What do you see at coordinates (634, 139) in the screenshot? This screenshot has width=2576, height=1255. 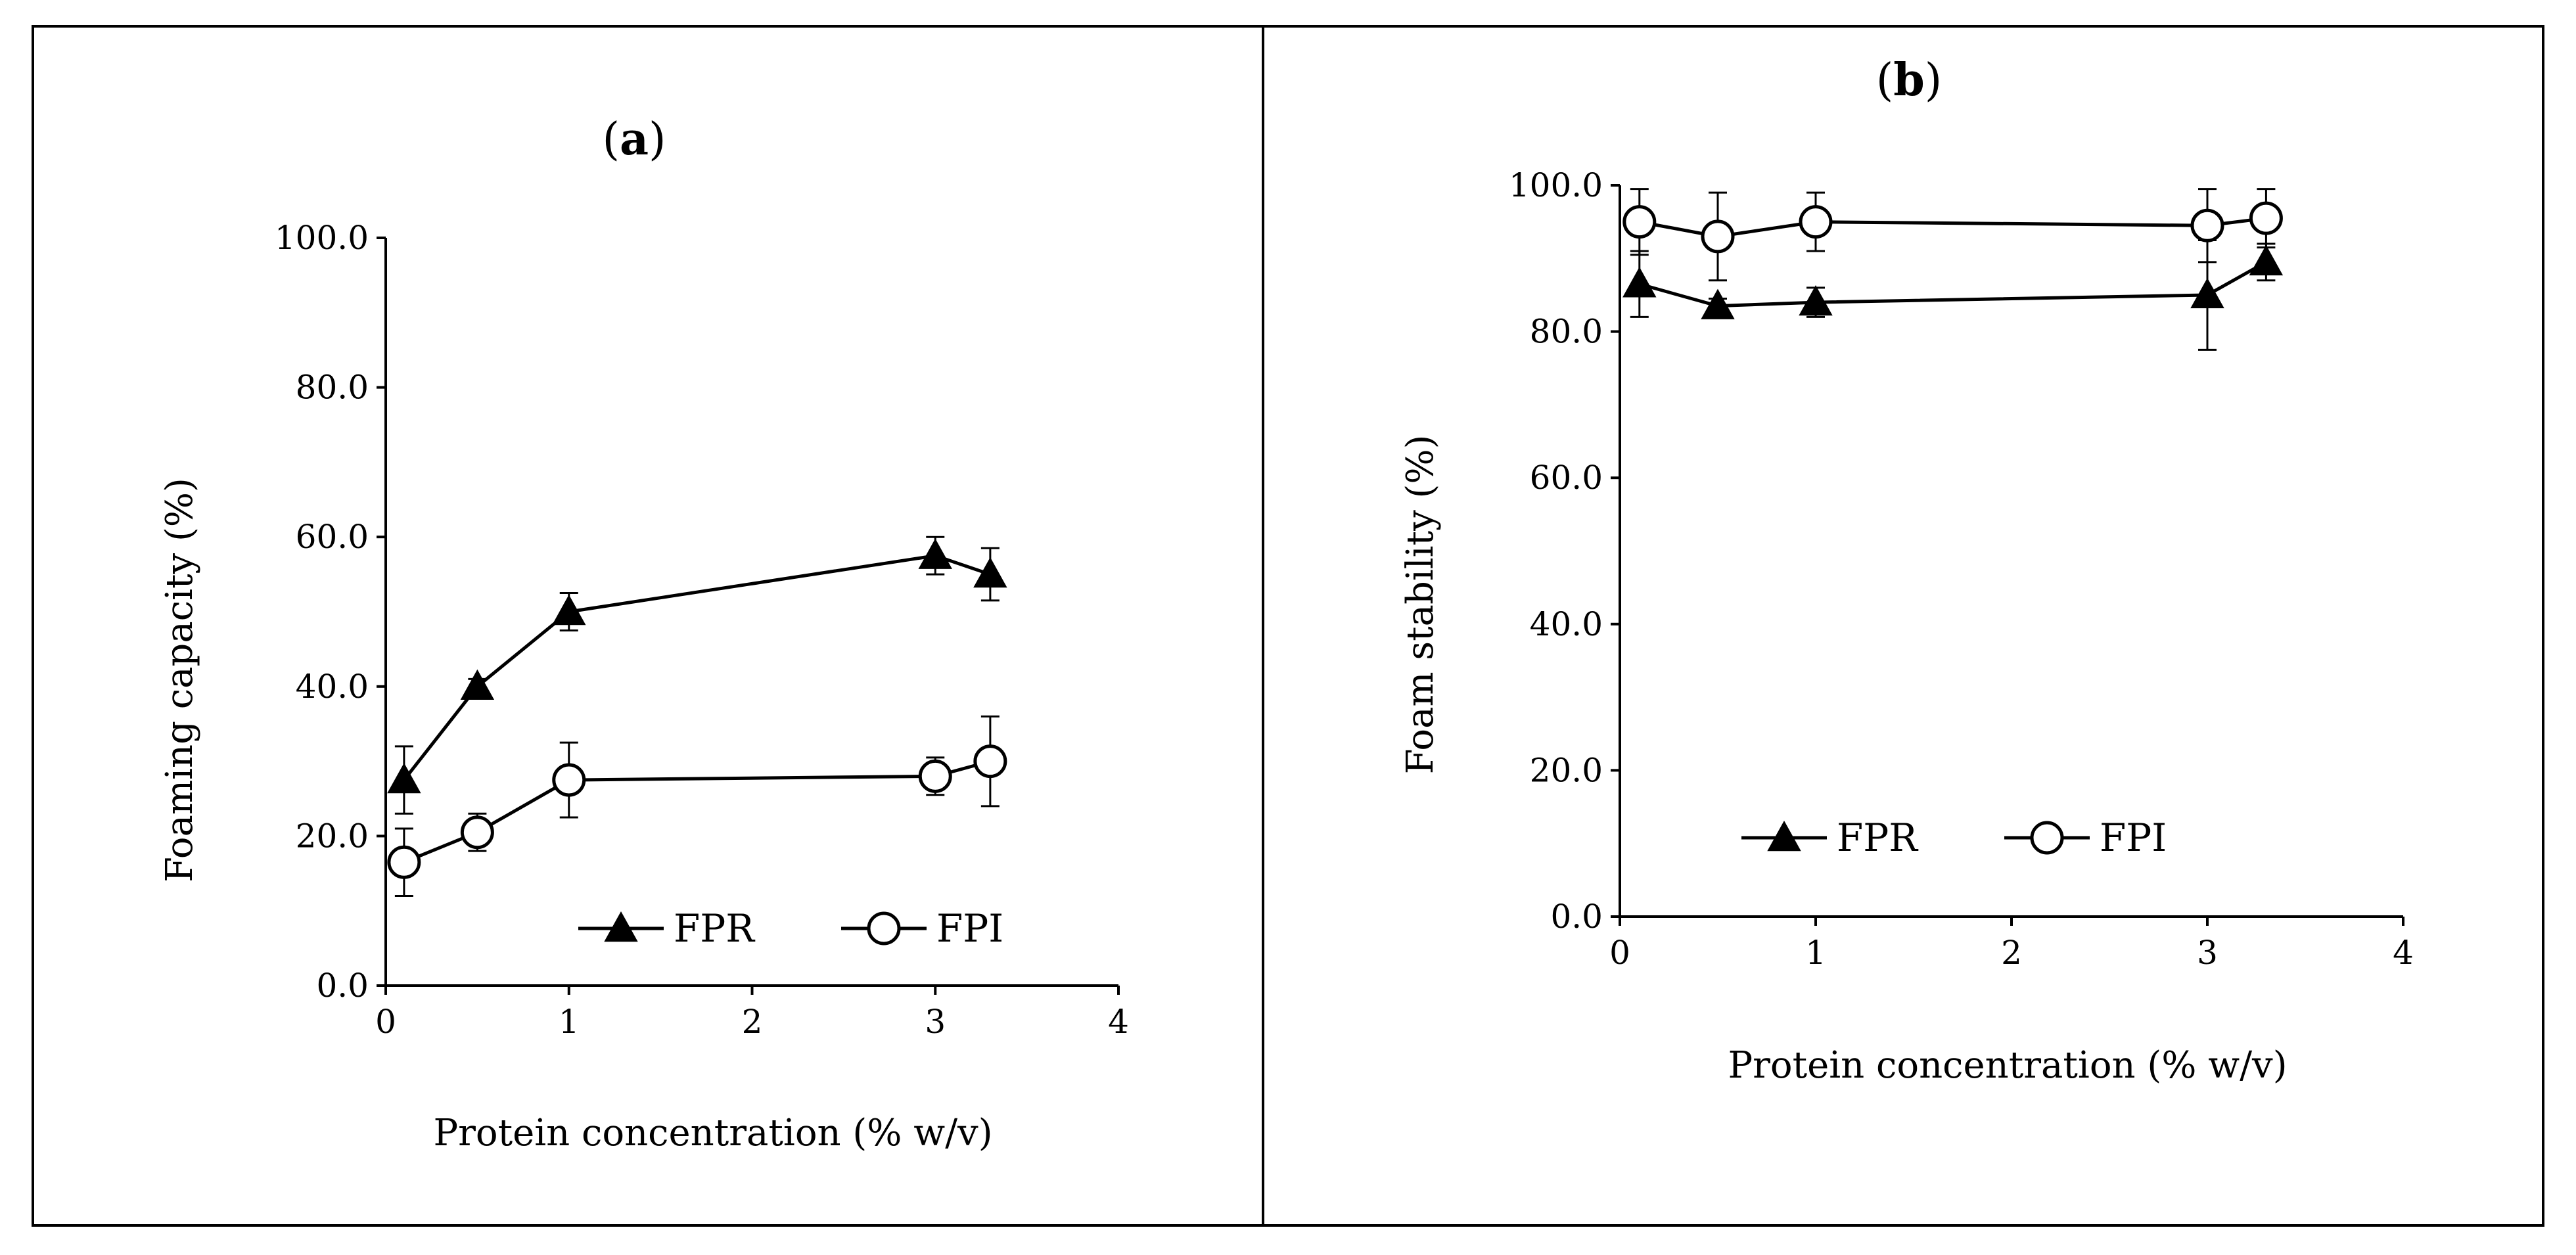 I see `panel-label-a: (a)` at bounding box center [634, 139].